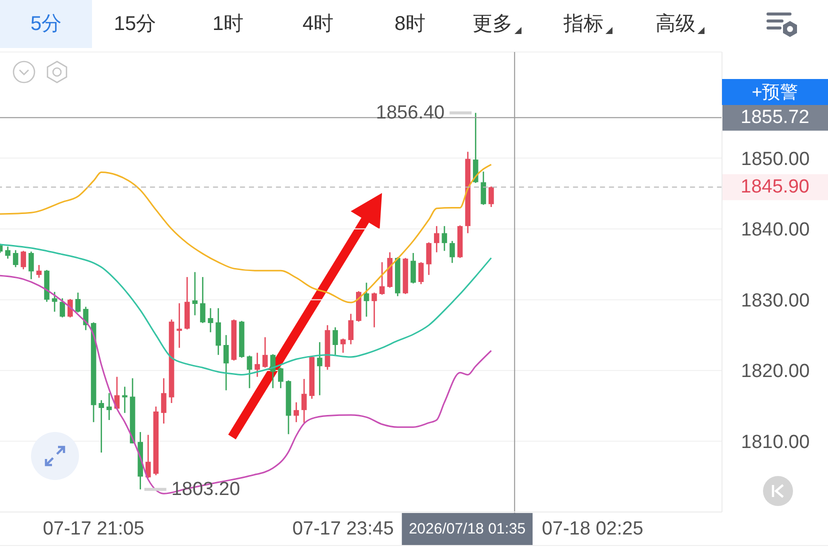 This screenshot has width=828, height=556. I want to click on y-tick-label: 1830.00, so click(775, 301).